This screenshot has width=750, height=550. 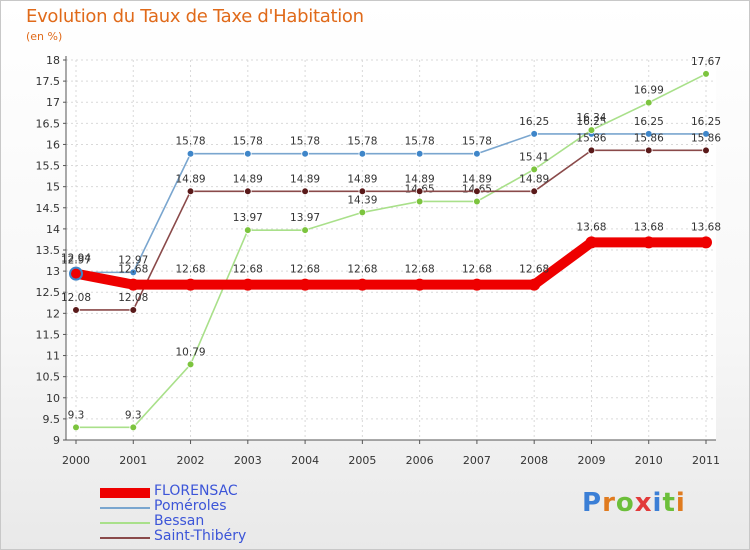 What do you see at coordinates (248, 460) in the screenshot?
I see `x-tick-label: 2003` at bounding box center [248, 460].